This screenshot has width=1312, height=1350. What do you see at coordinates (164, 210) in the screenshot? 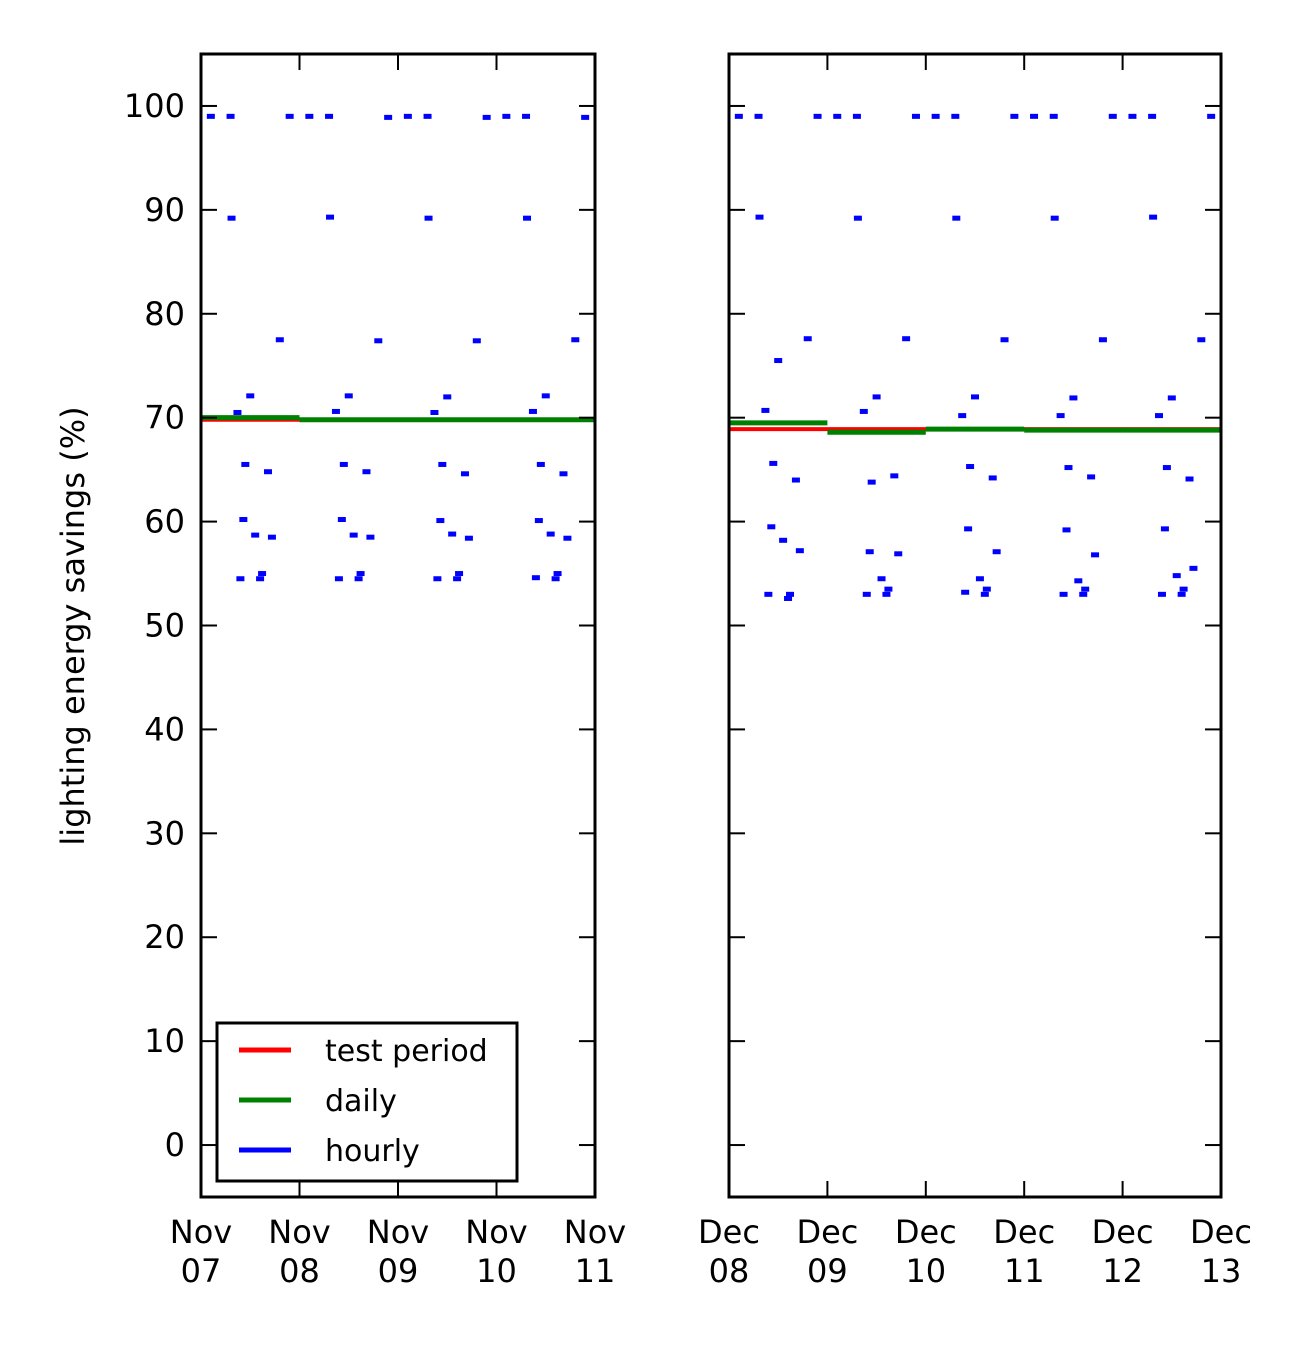
I see `y-tick-label: 90` at bounding box center [164, 210].